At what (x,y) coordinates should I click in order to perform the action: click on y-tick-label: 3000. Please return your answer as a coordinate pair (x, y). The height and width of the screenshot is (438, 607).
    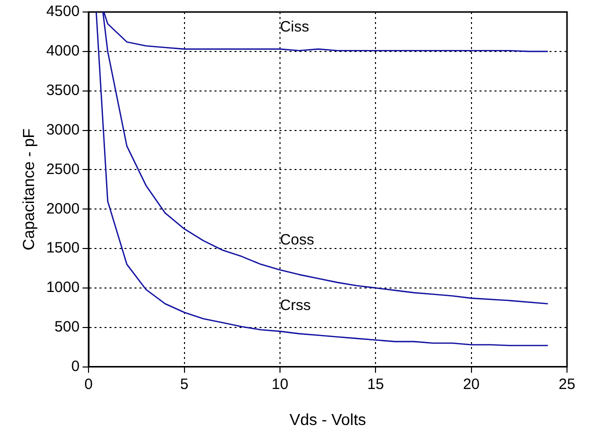
    Looking at the image, I should click on (63, 129).